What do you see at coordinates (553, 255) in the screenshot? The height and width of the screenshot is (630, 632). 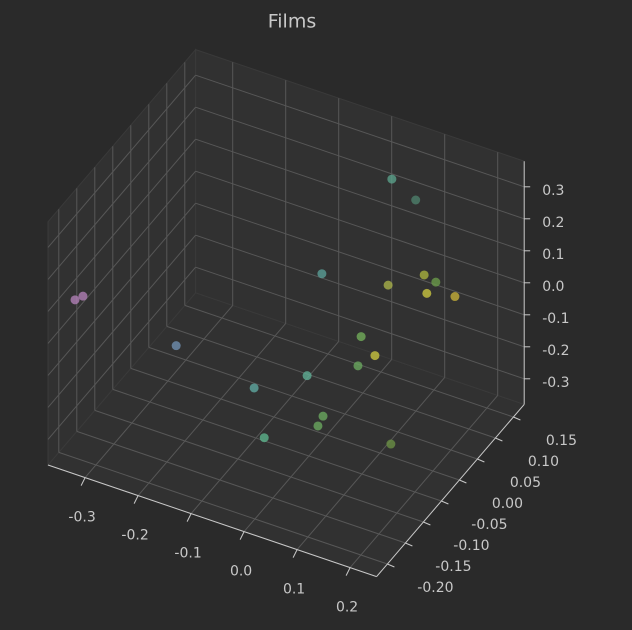 I see `z-tick-label: 0.1` at bounding box center [553, 255].